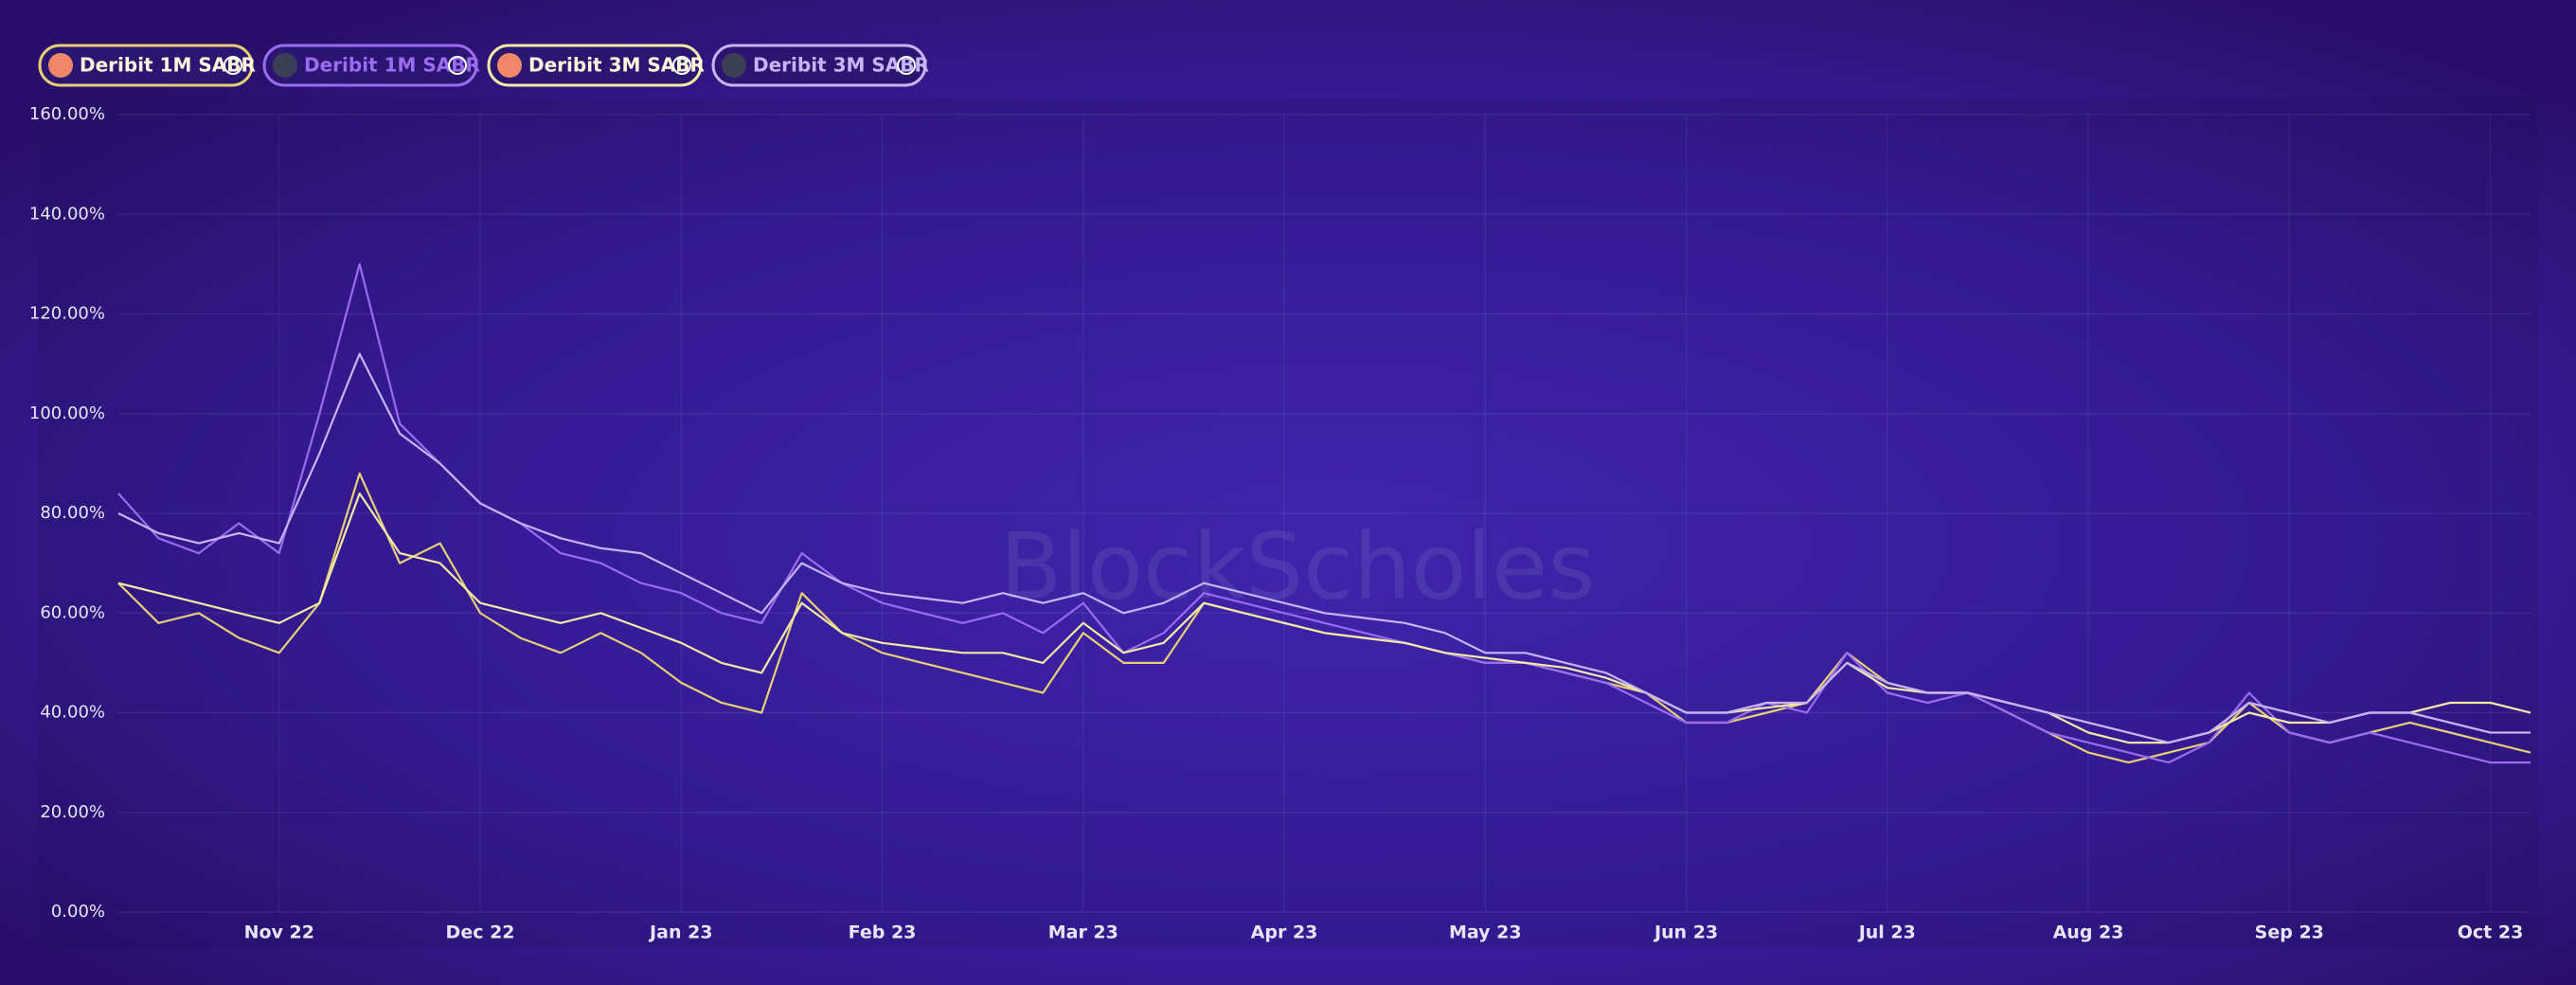 The width and height of the screenshot is (2576, 985). What do you see at coordinates (2491, 932) in the screenshot?
I see `x-tick-label: Oct 23` at bounding box center [2491, 932].